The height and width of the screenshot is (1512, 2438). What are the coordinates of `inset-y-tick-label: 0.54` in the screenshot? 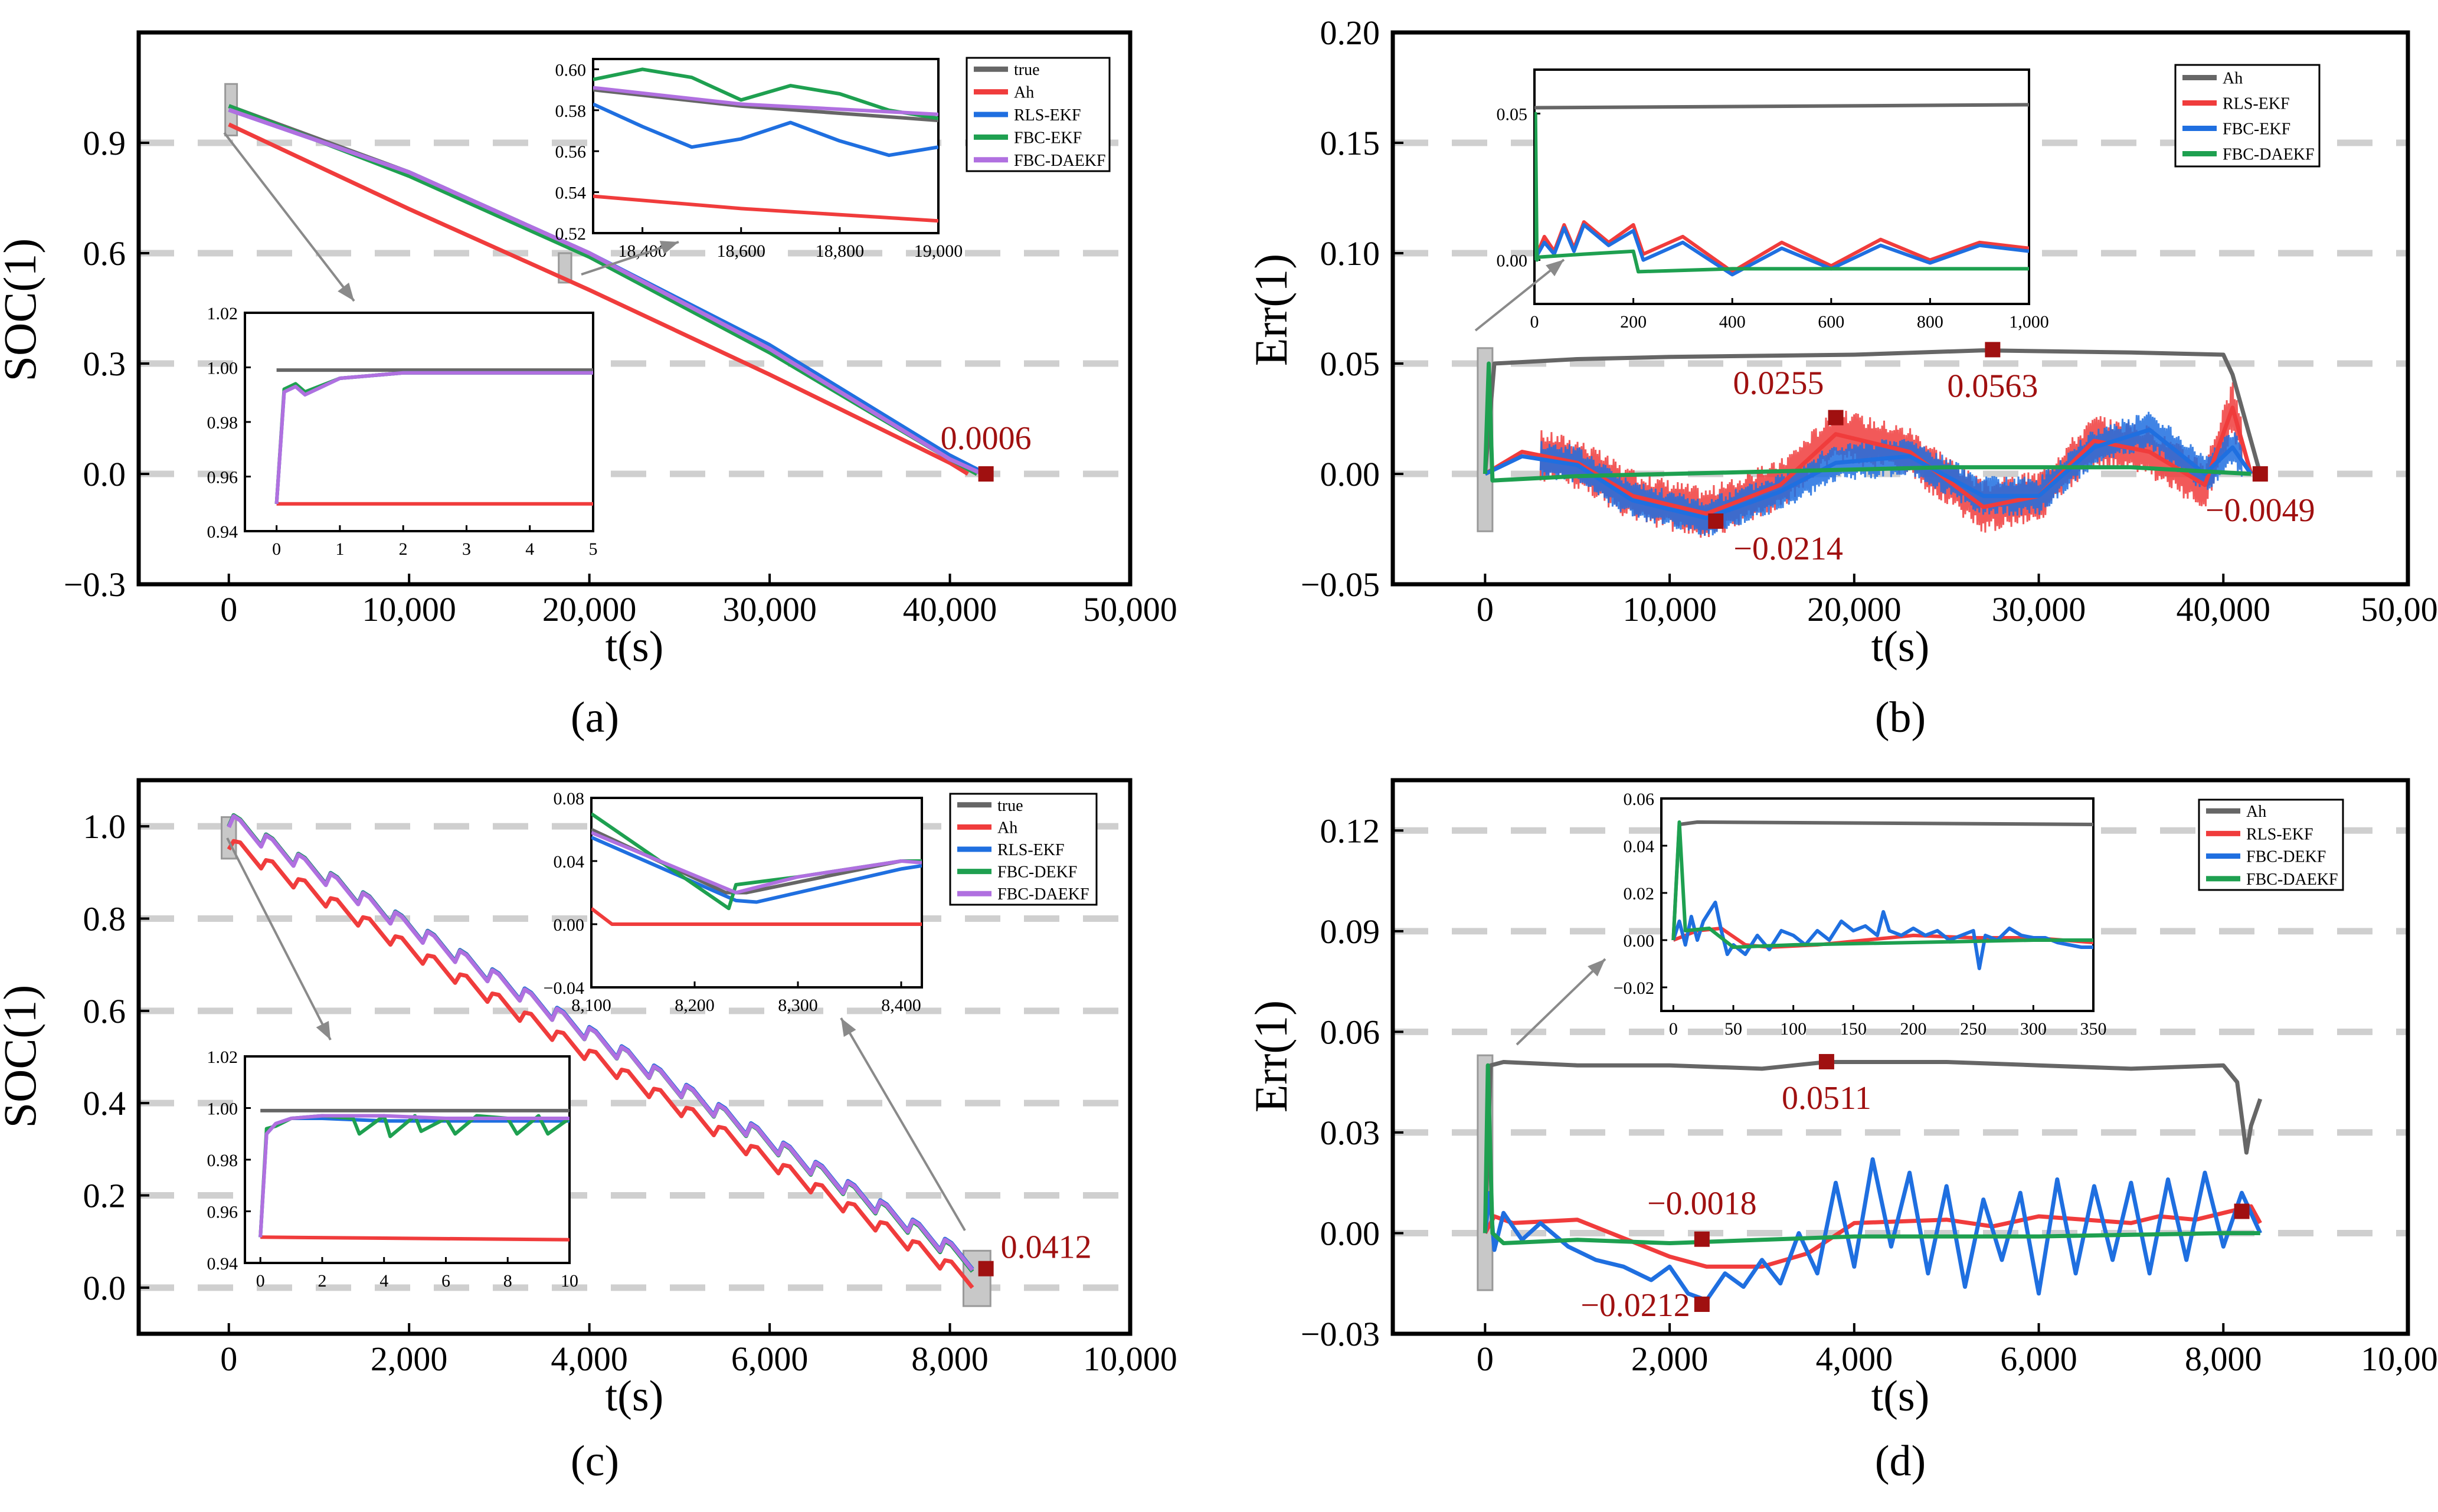 It's located at (571, 193).